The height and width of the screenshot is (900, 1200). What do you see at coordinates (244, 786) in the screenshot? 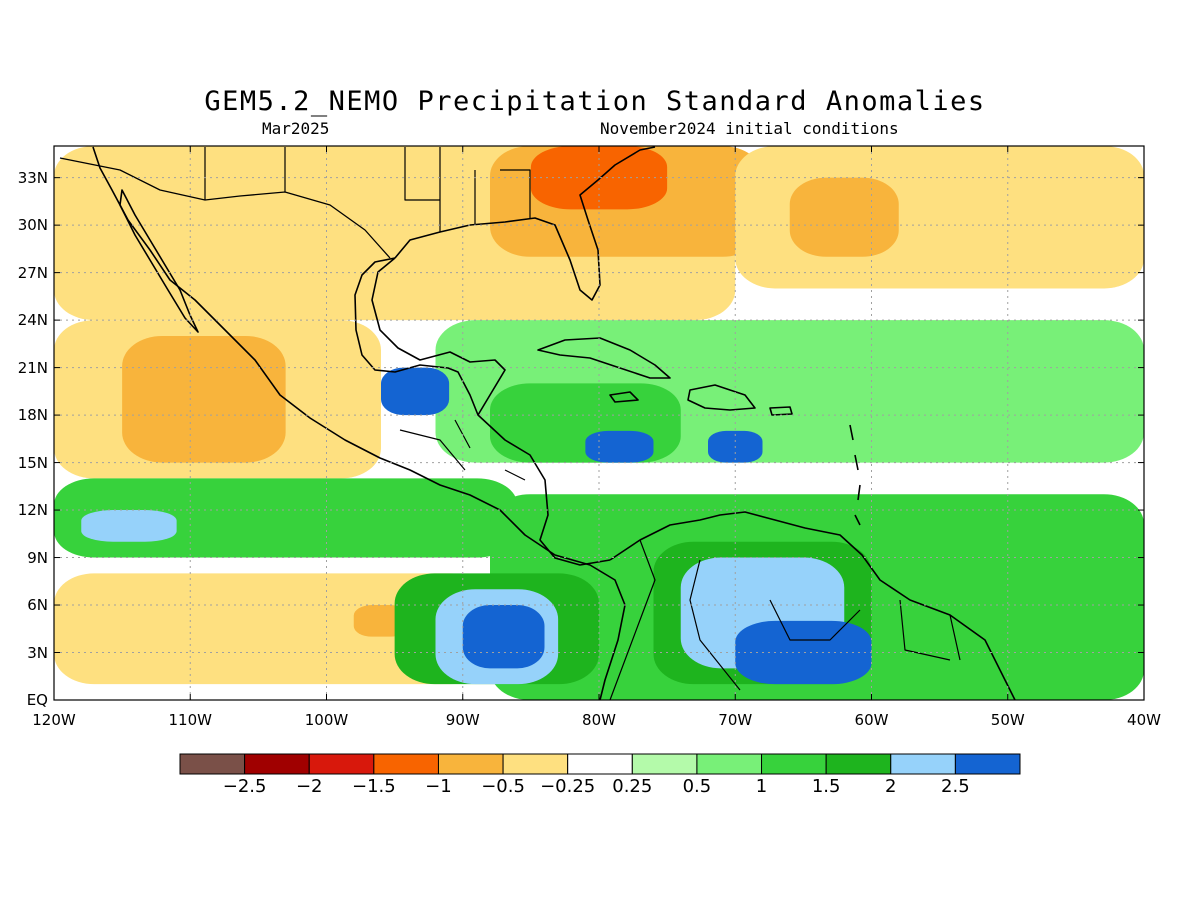
I see `colorbar-label: −2.5` at bounding box center [244, 786].